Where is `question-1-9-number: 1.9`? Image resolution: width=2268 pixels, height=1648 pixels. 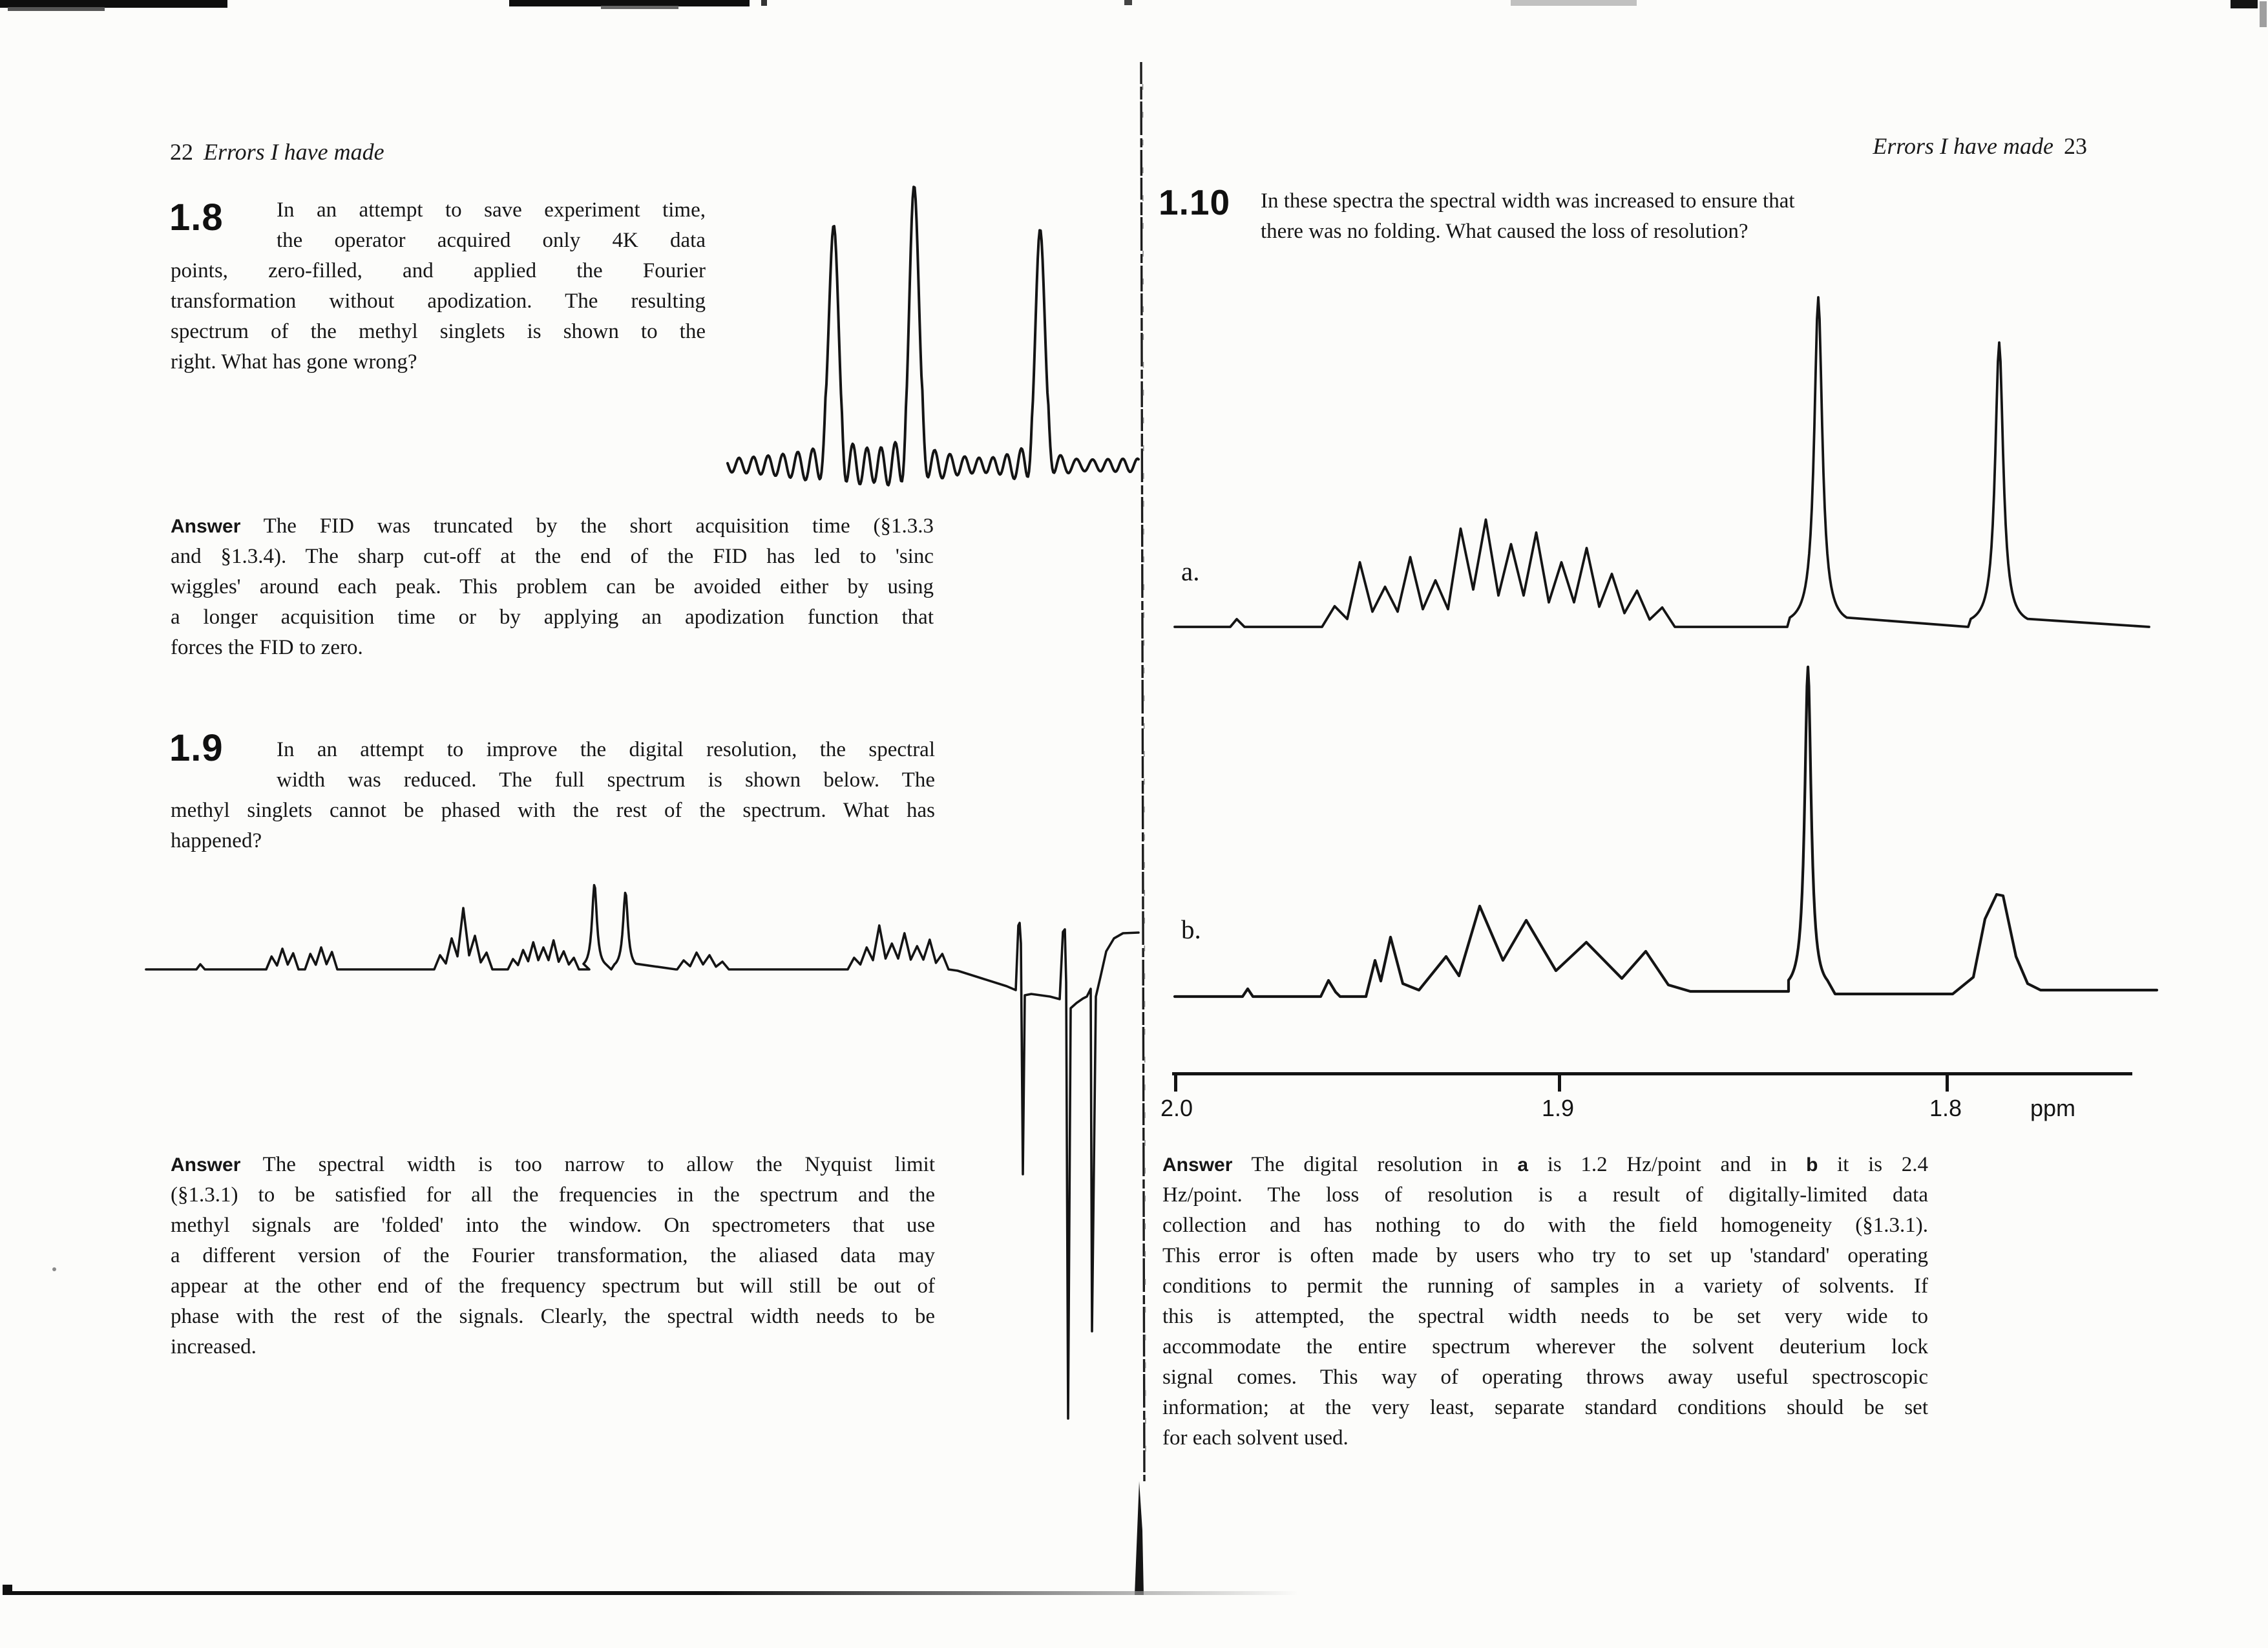 question-1-9-number: 1.9 is located at coordinates (197, 748).